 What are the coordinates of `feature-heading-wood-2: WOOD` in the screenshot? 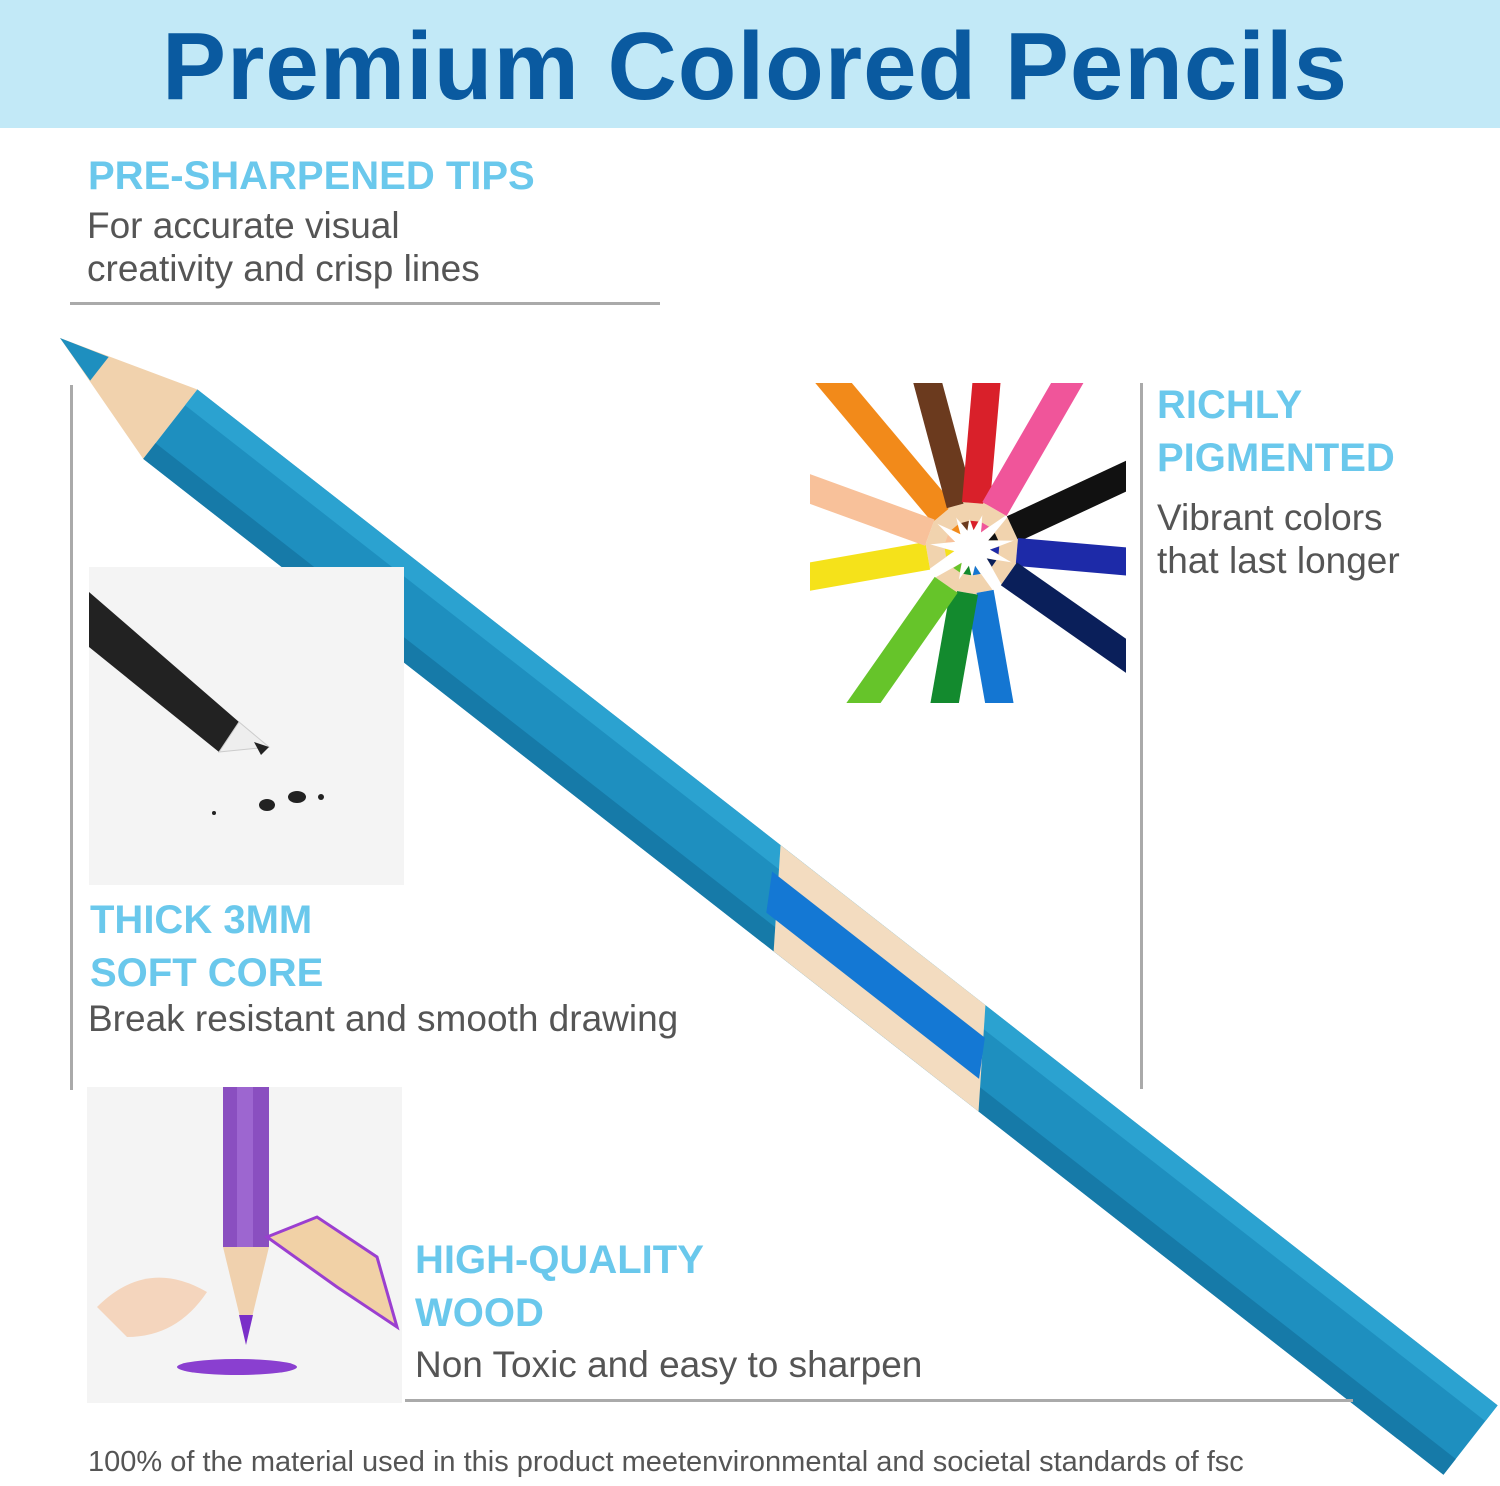 It's located at (479, 1313).